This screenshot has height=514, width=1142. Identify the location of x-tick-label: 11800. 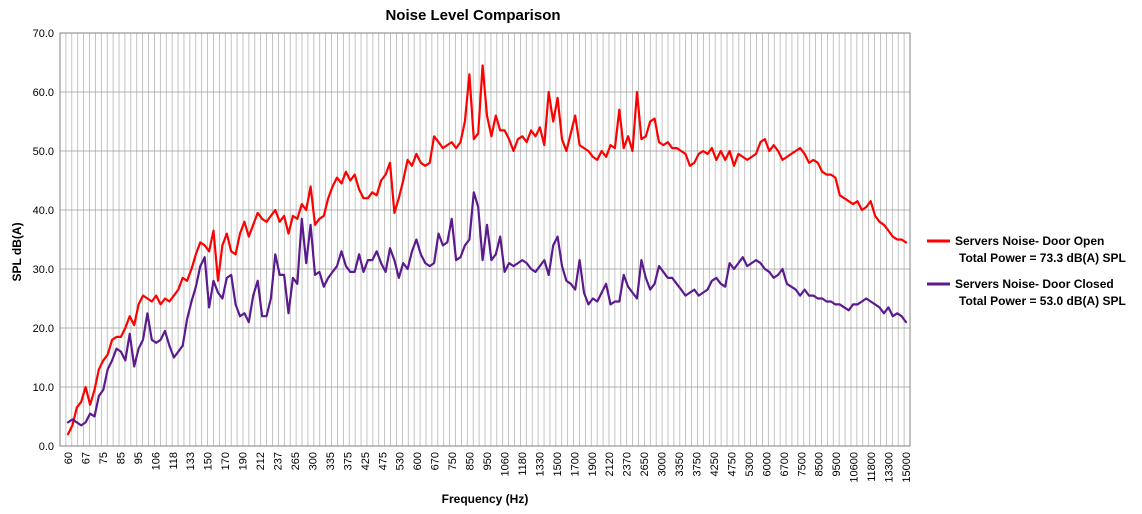
(872, 467).